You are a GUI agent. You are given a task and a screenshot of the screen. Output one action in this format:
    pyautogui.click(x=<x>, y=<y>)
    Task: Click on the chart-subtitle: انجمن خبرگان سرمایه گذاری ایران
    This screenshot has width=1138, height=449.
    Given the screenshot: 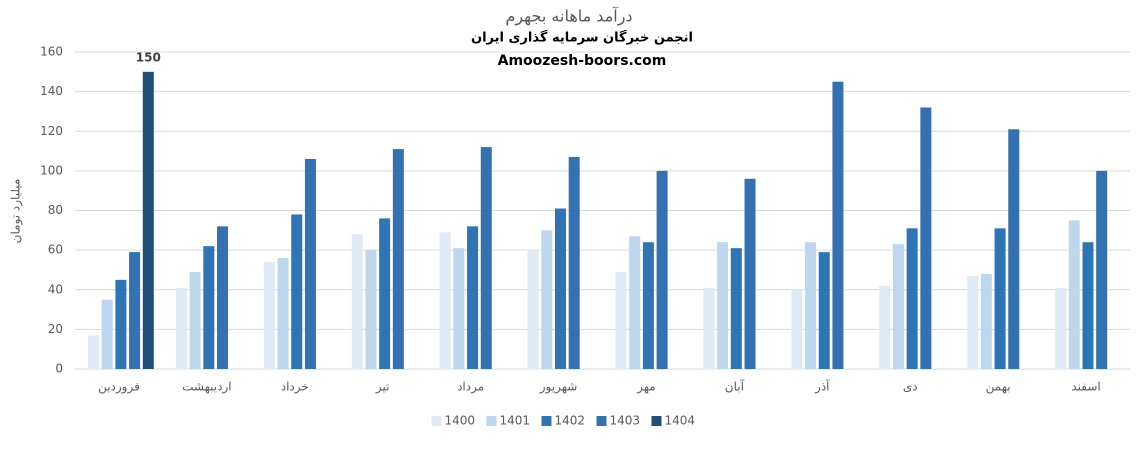 What is the action you would take?
    pyautogui.click(x=582, y=38)
    